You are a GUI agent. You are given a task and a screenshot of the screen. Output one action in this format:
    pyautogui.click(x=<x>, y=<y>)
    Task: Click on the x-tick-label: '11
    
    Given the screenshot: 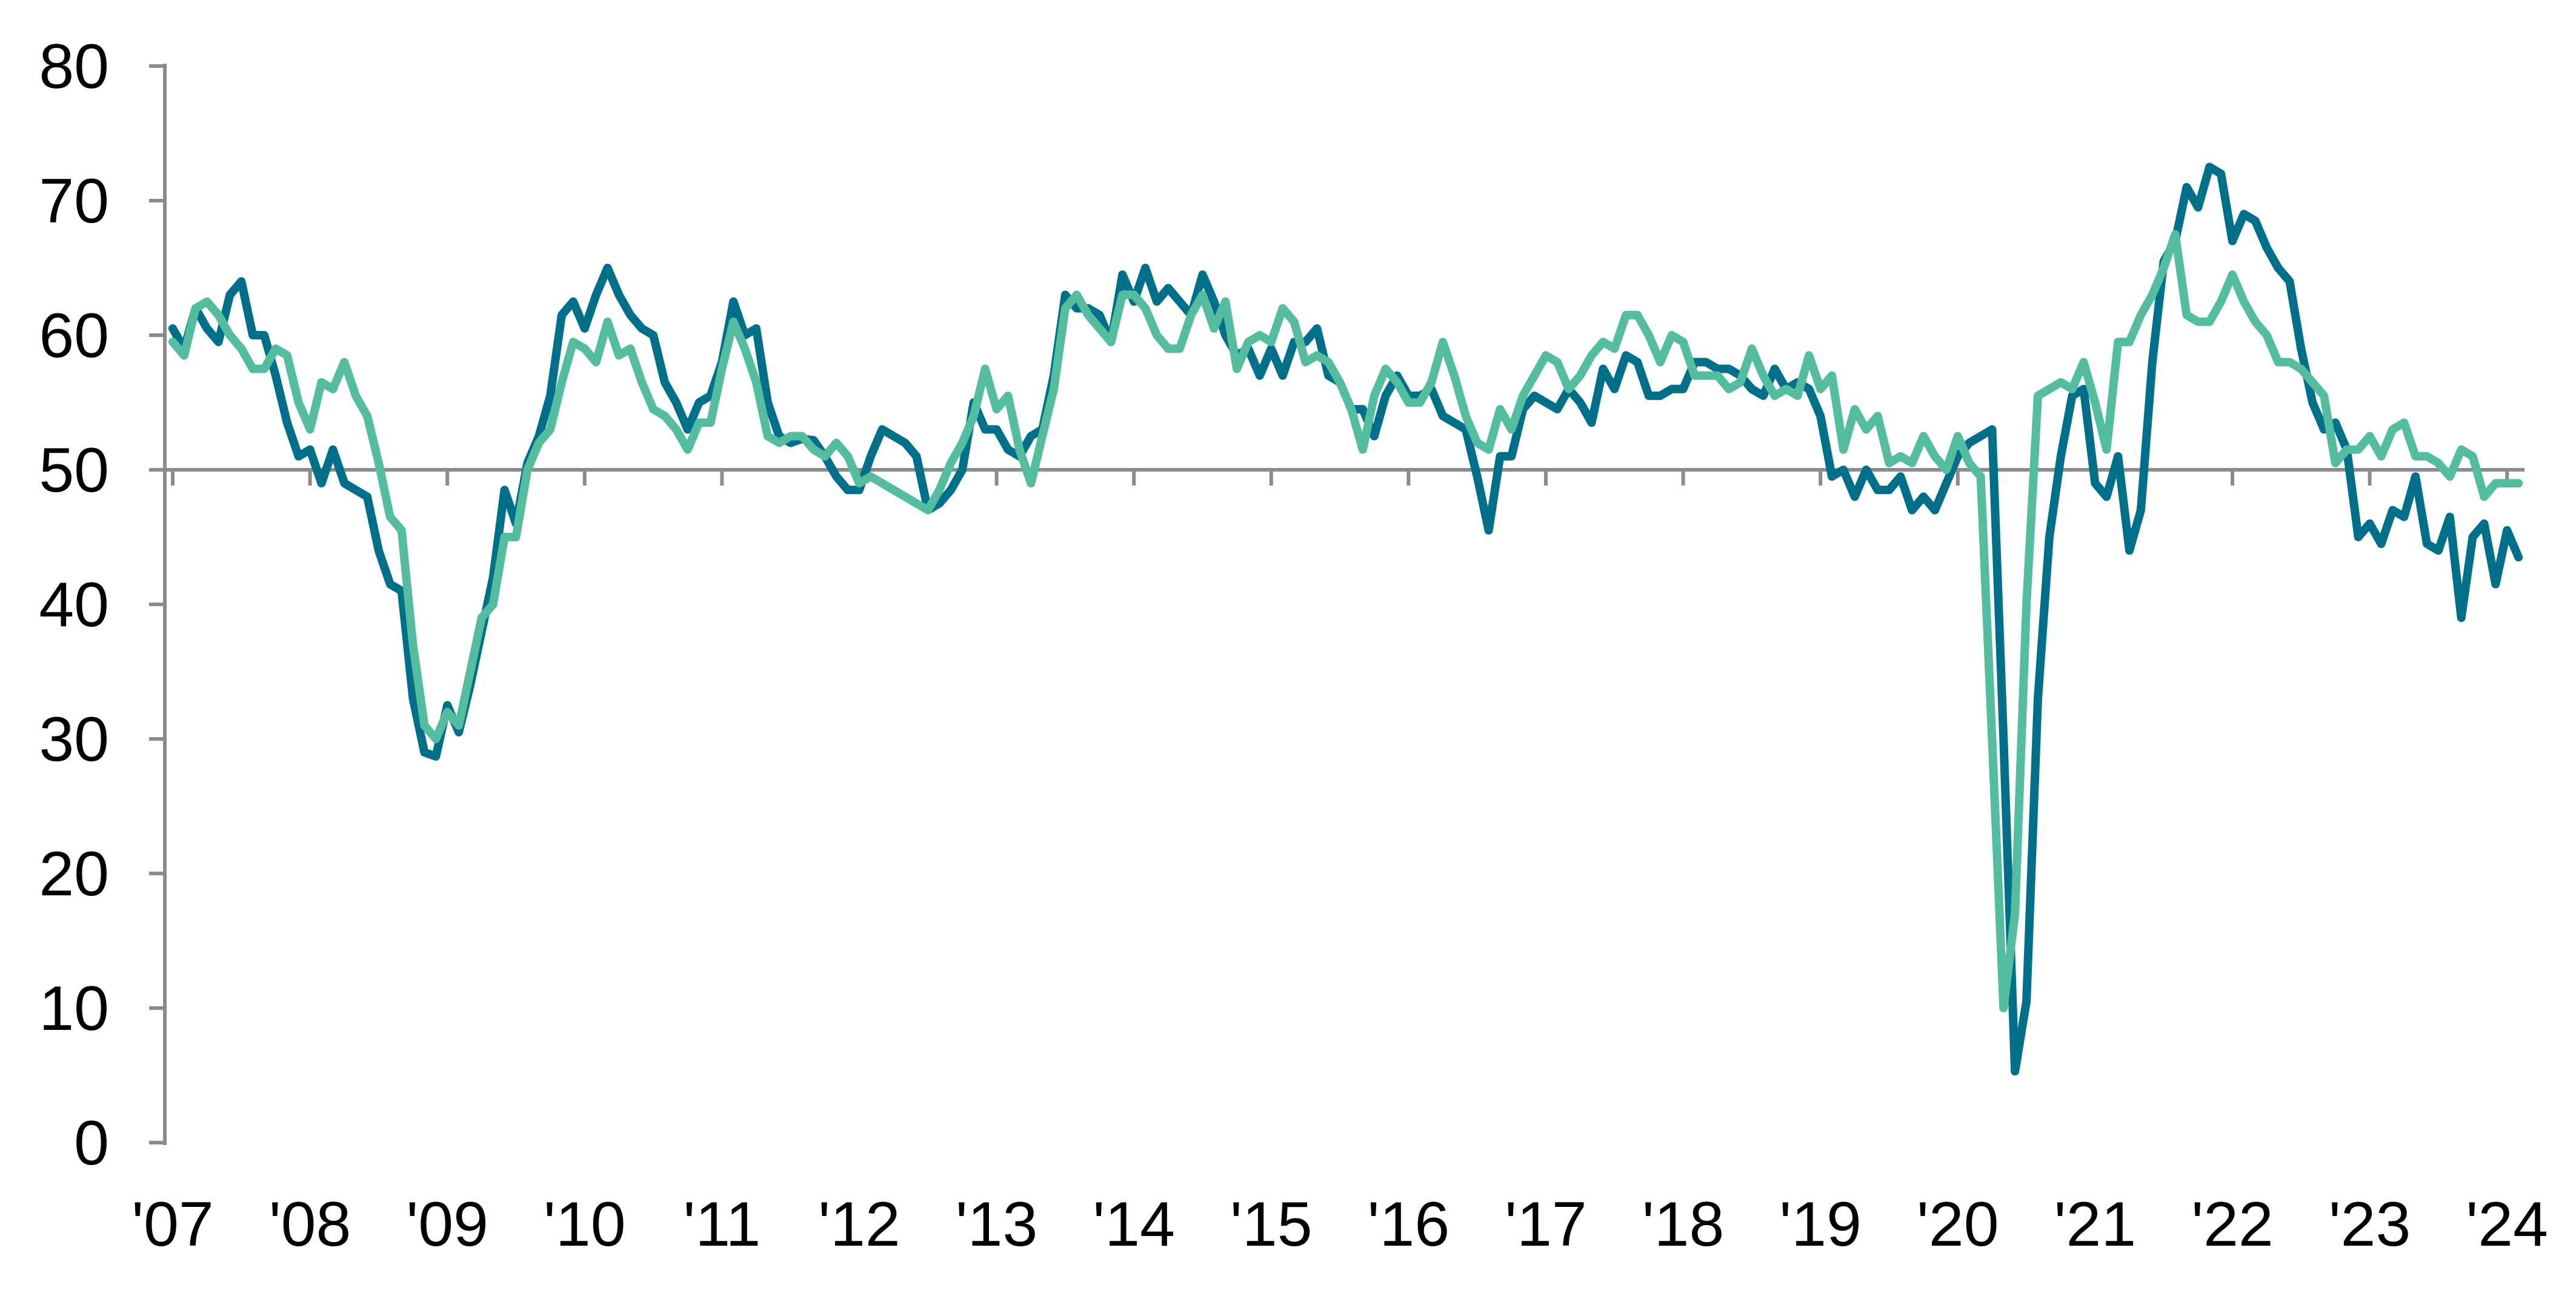 What is the action you would take?
    pyautogui.click(x=721, y=1224)
    